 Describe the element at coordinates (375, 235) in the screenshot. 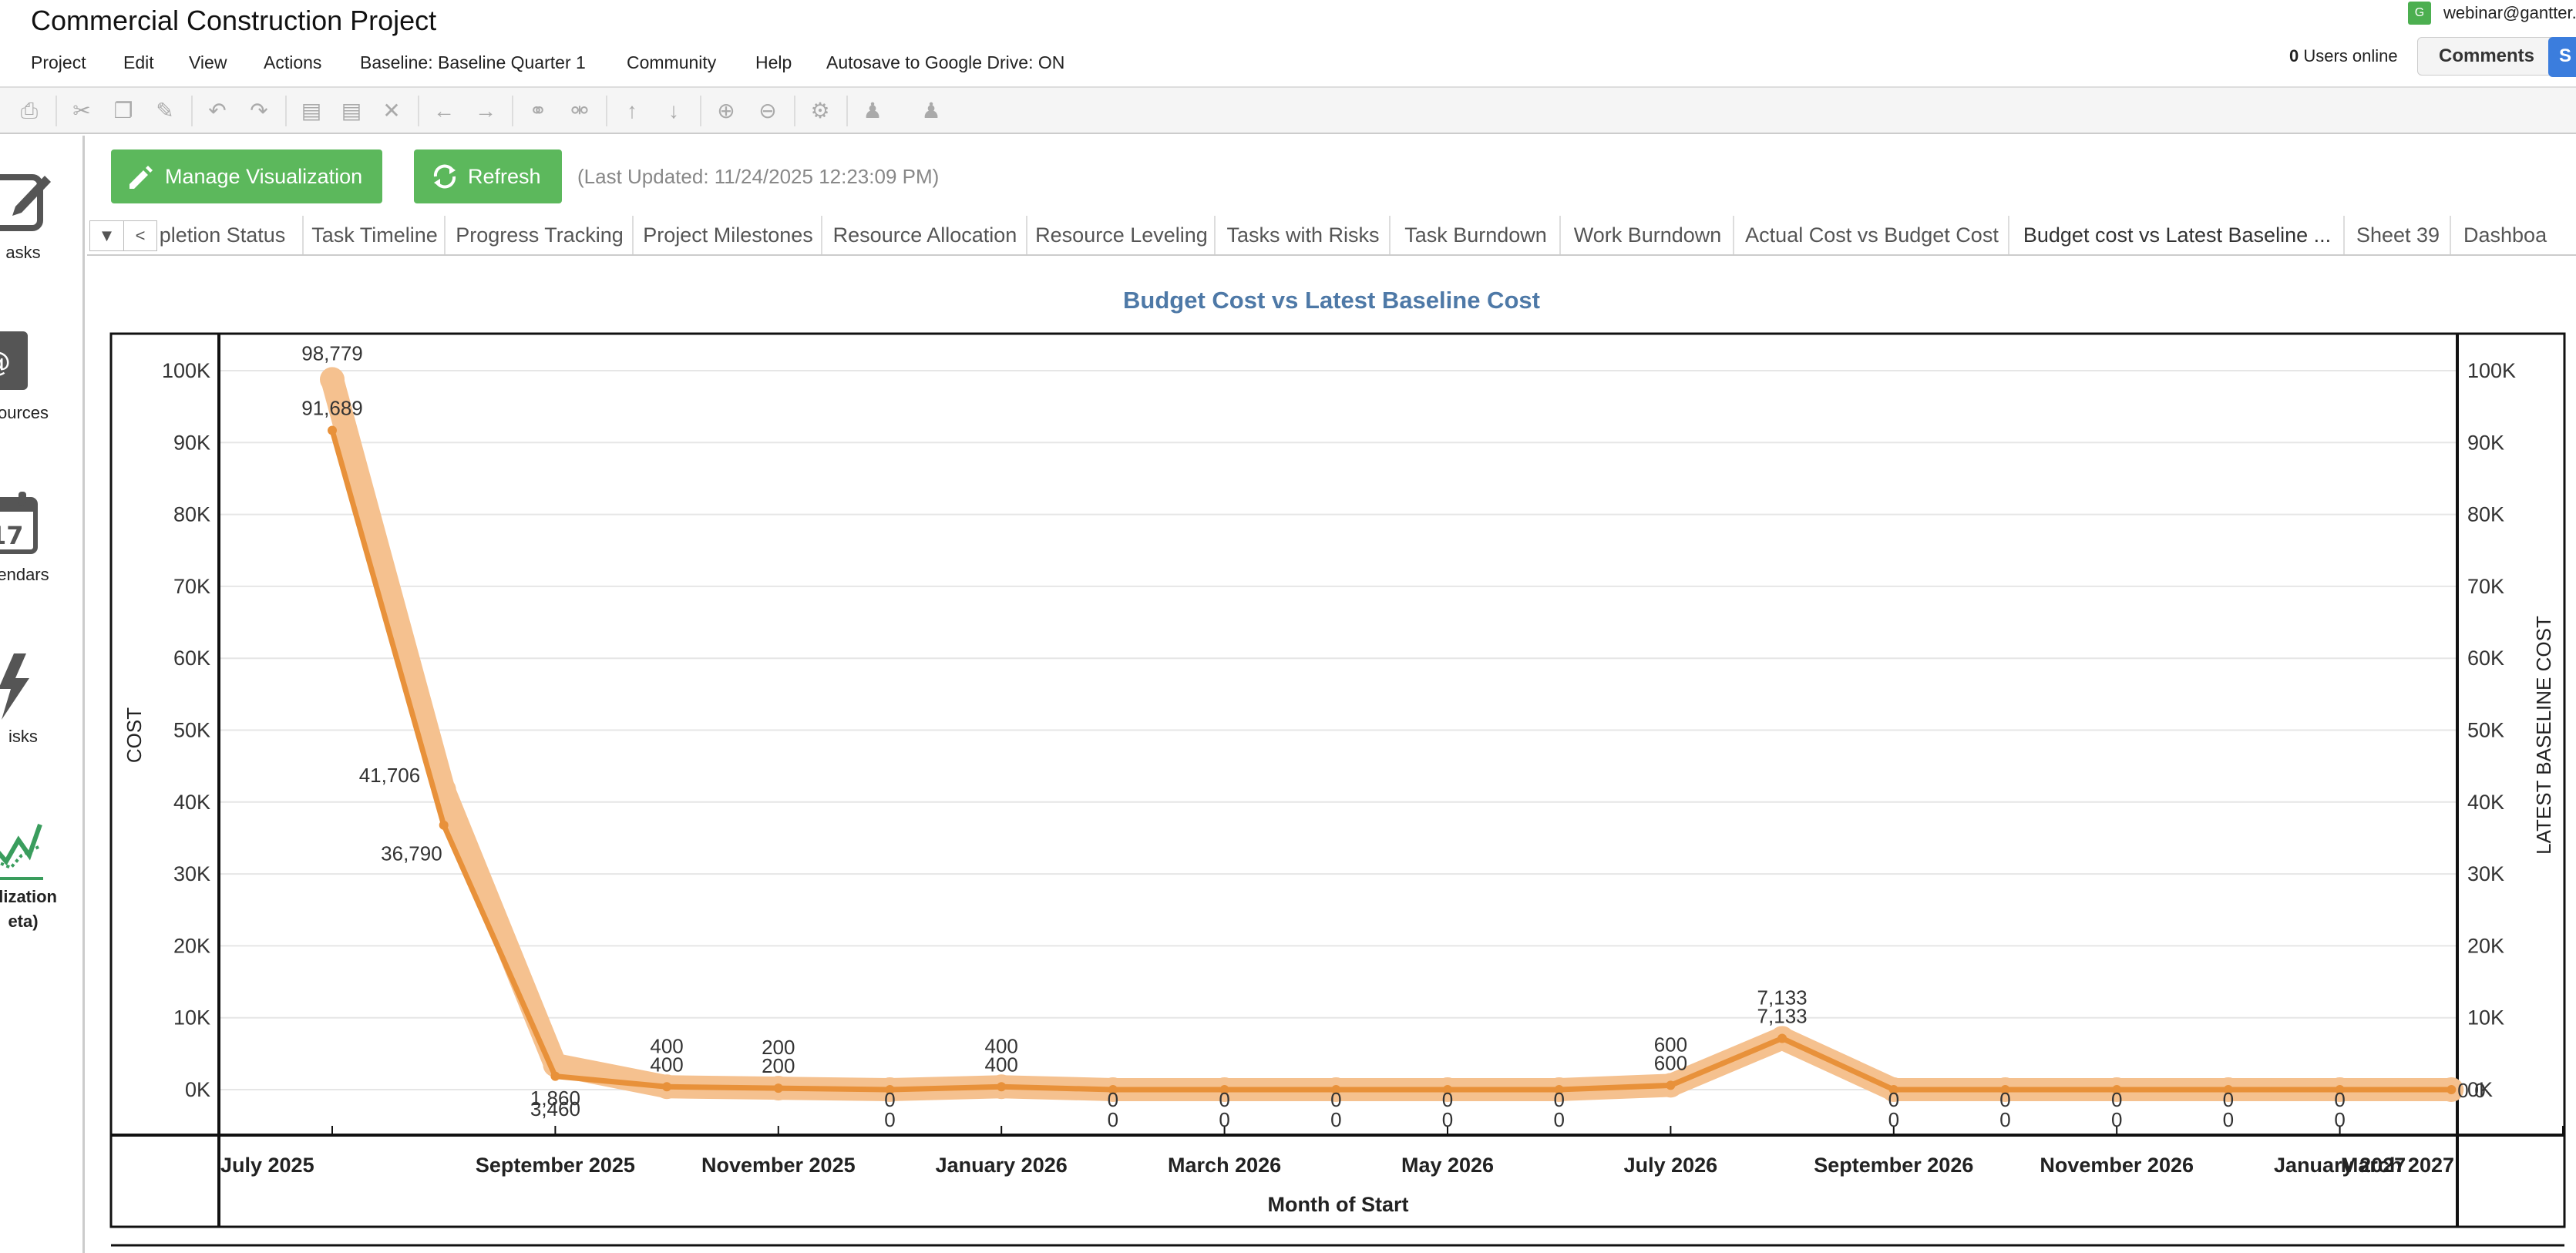

I see `tab-task-timeline: Task Timeline` at that location.